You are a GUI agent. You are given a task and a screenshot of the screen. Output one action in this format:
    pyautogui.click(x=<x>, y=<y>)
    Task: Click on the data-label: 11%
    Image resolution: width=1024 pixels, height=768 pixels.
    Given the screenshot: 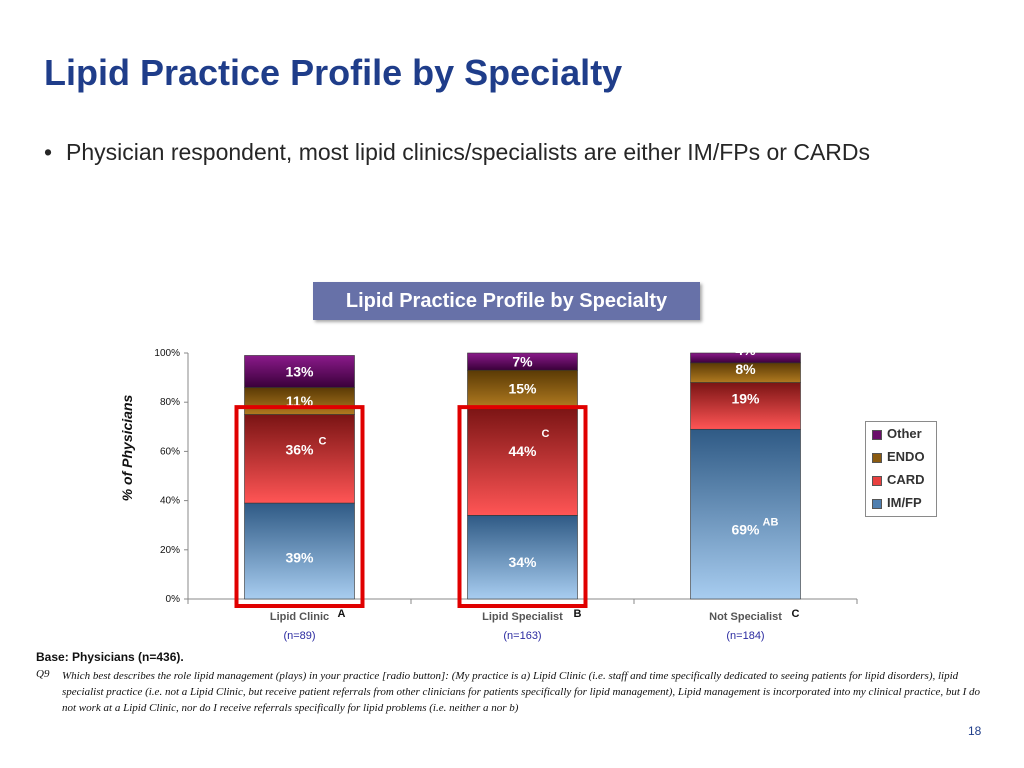 What is the action you would take?
    pyautogui.click(x=300, y=401)
    